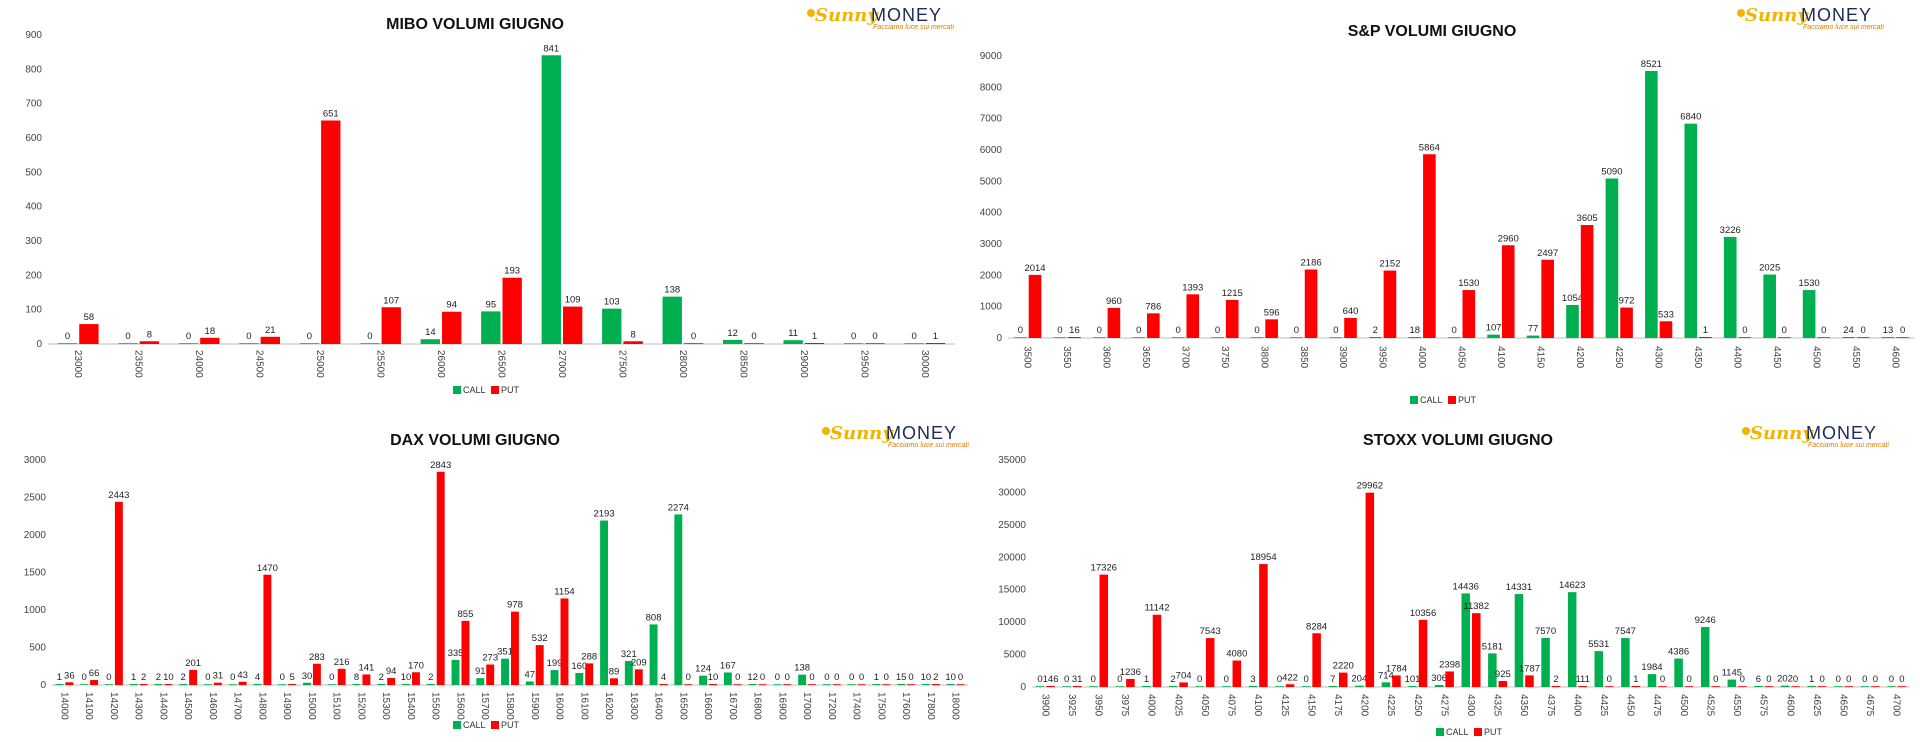 The width and height of the screenshot is (1920, 742). What do you see at coordinates (1572, 585) in the screenshot?
I see `data-label: 14623` at bounding box center [1572, 585].